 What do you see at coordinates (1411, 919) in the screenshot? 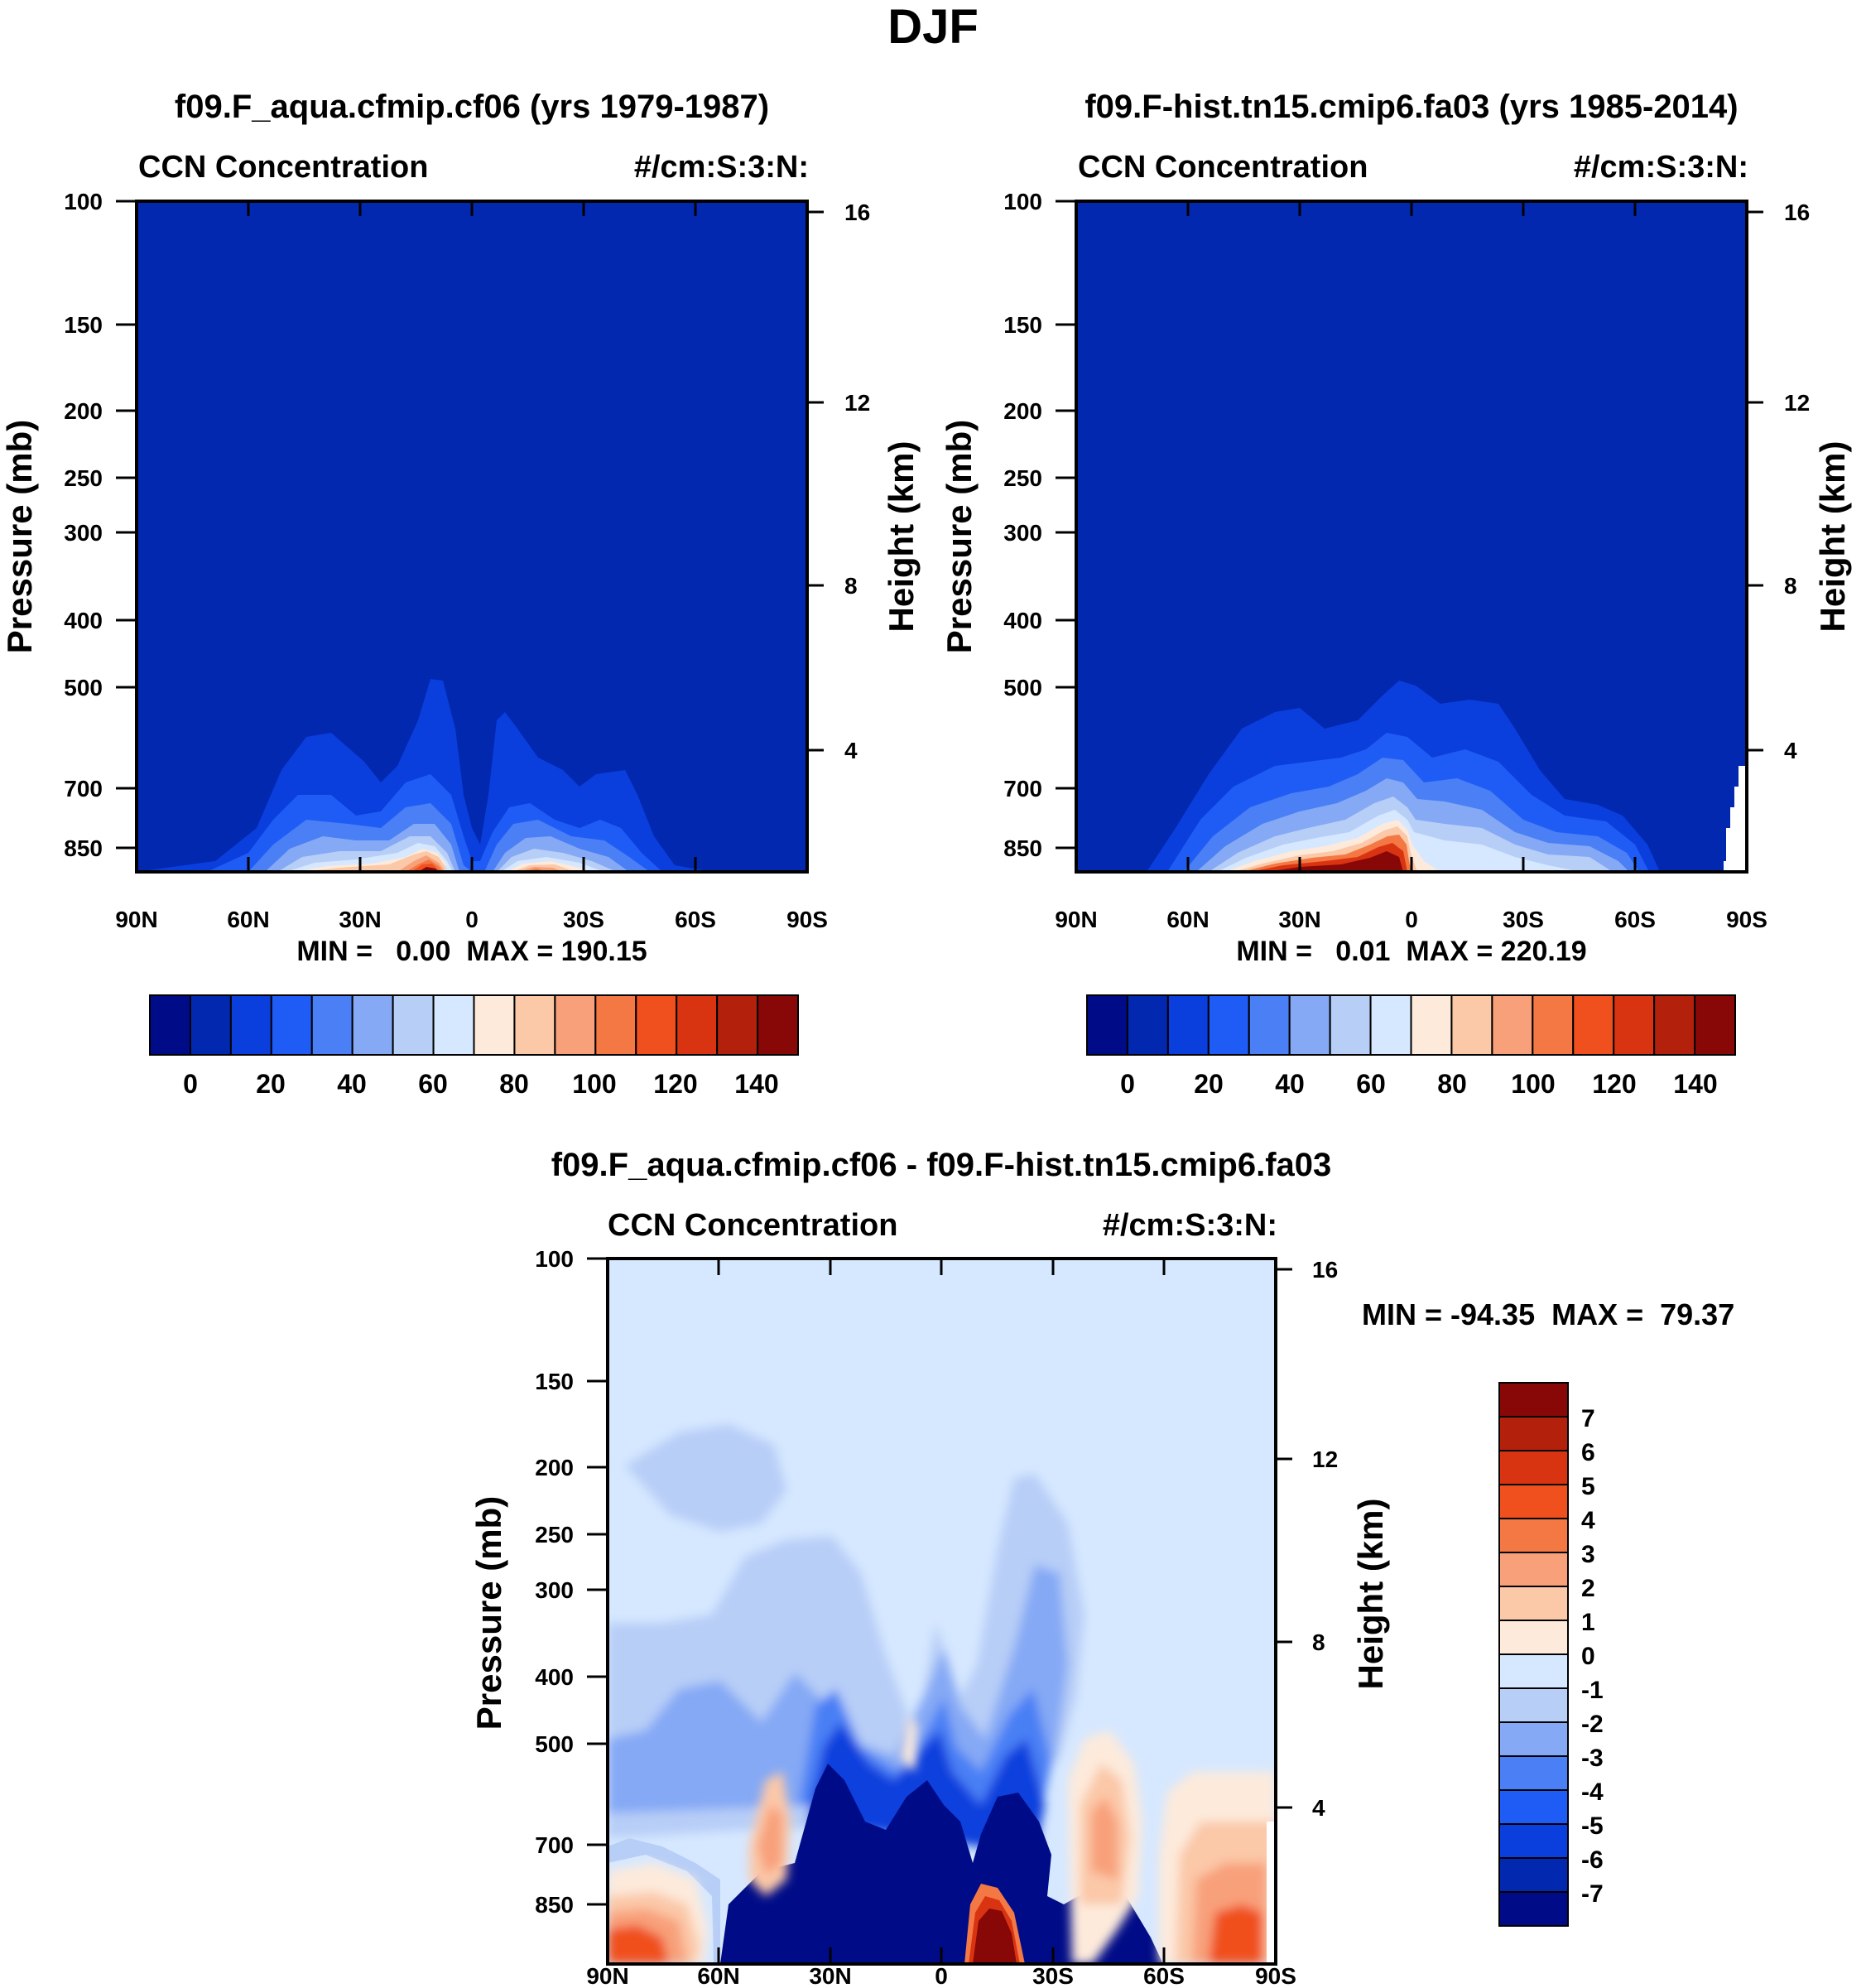
I see `x-tick-label: 0` at bounding box center [1411, 919].